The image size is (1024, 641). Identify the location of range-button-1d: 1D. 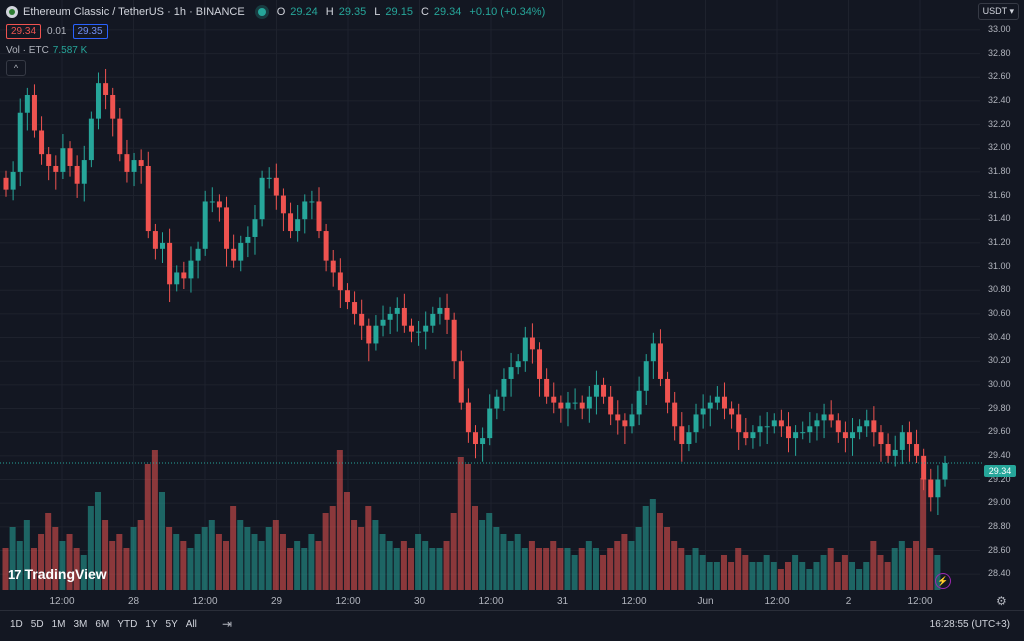
(16, 624).